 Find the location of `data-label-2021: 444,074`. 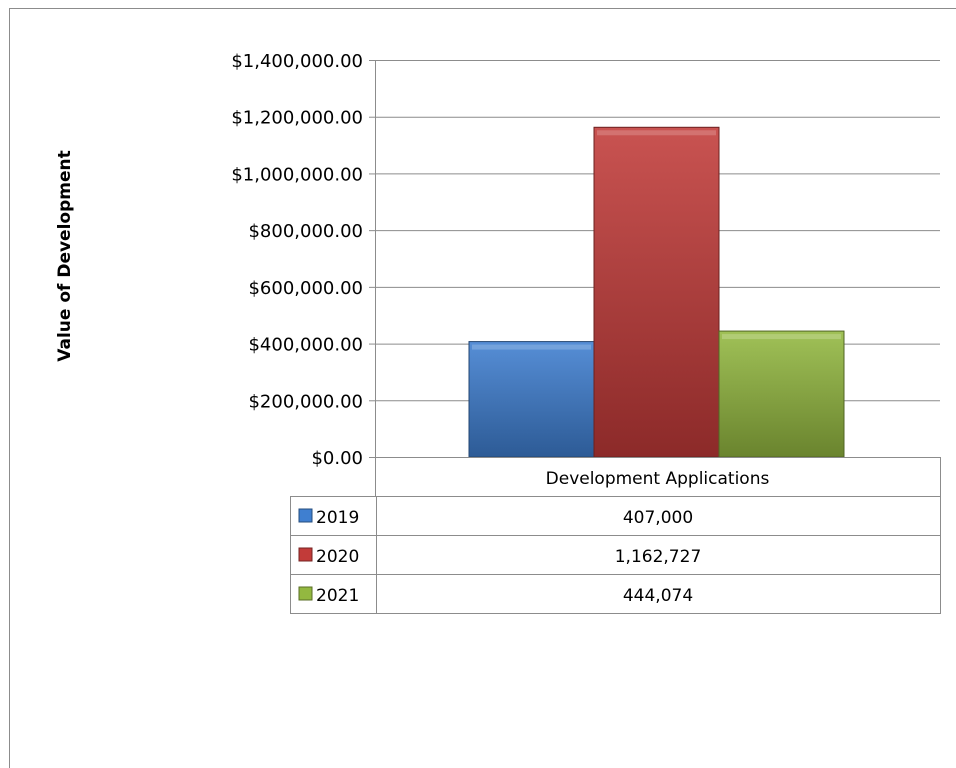

data-label-2021: 444,074 is located at coordinates (658, 596).